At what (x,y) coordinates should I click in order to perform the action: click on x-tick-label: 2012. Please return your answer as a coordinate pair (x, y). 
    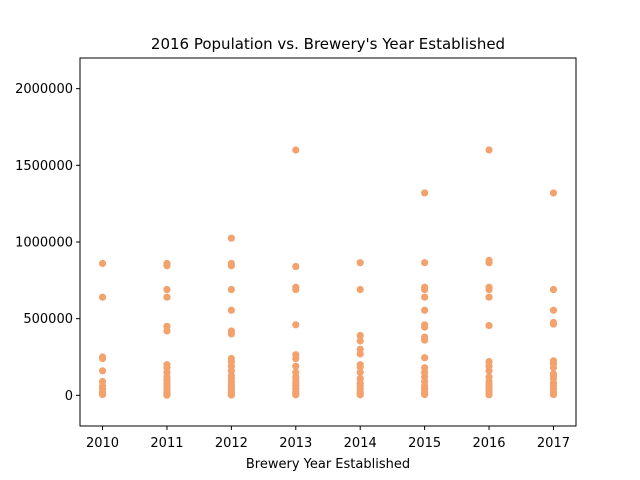
    Looking at the image, I should click on (231, 443).